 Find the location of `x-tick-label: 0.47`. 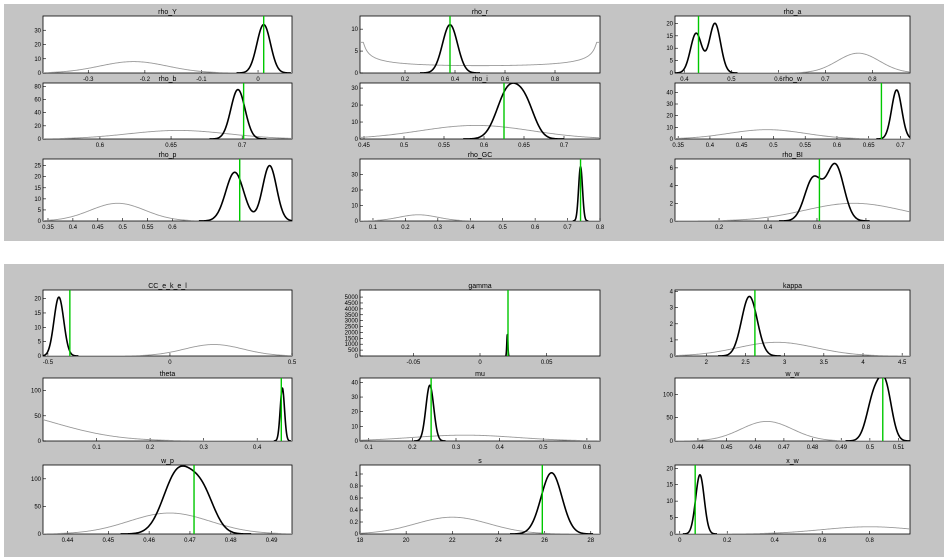

x-tick-label: 0.47 is located at coordinates (784, 448).